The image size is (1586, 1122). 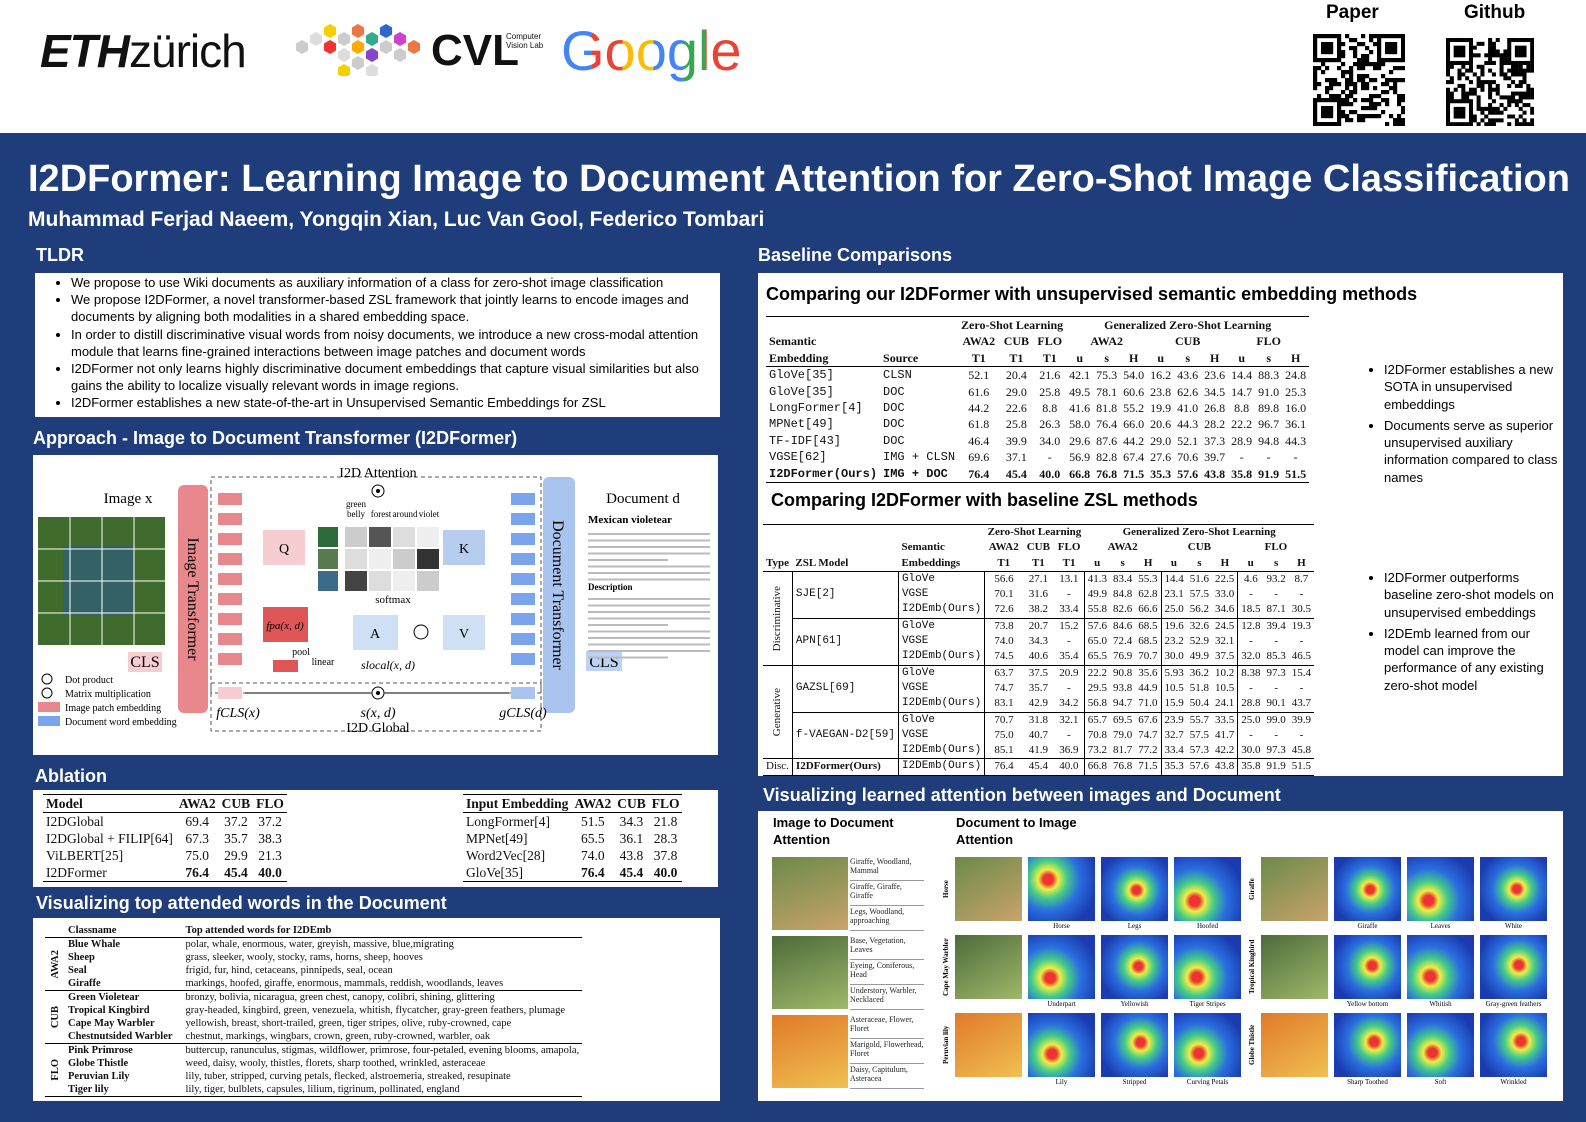 What do you see at coordinates (630, 520) in the screenshot?
I see `figure-label: Mexican violetear` at bounding box center [630, 520].